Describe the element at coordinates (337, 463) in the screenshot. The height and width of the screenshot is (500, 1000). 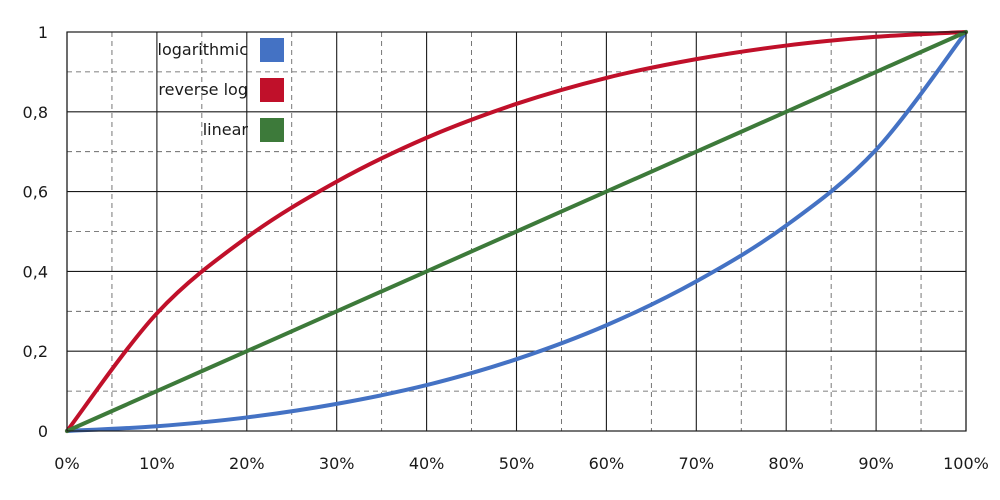
I see `x-tick-label: 30%` at that location.